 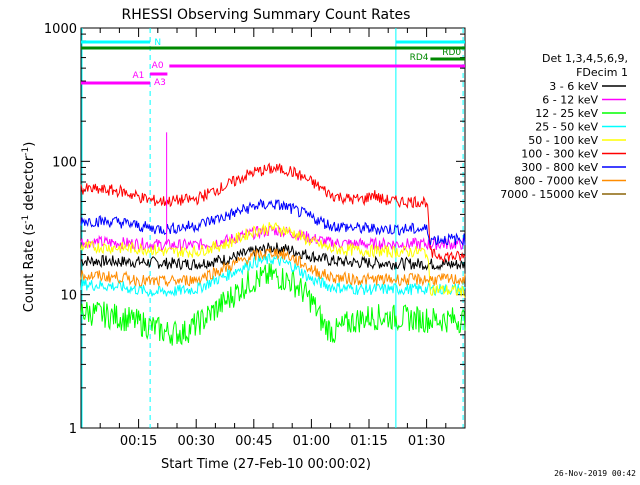 What do you see at coordinates (549, 194) in the screenshot?
I see `legend-label: 7000 - 15000 keV` at bounding box center [549, 194].